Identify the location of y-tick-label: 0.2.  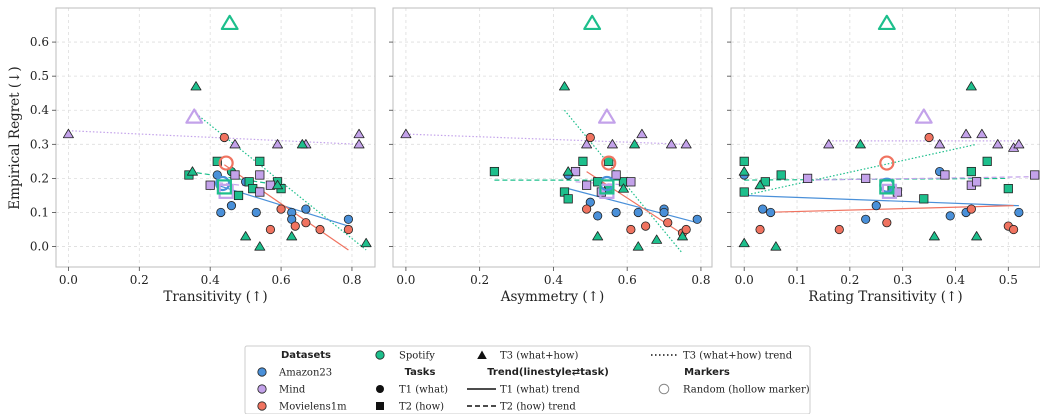
(39, 178).